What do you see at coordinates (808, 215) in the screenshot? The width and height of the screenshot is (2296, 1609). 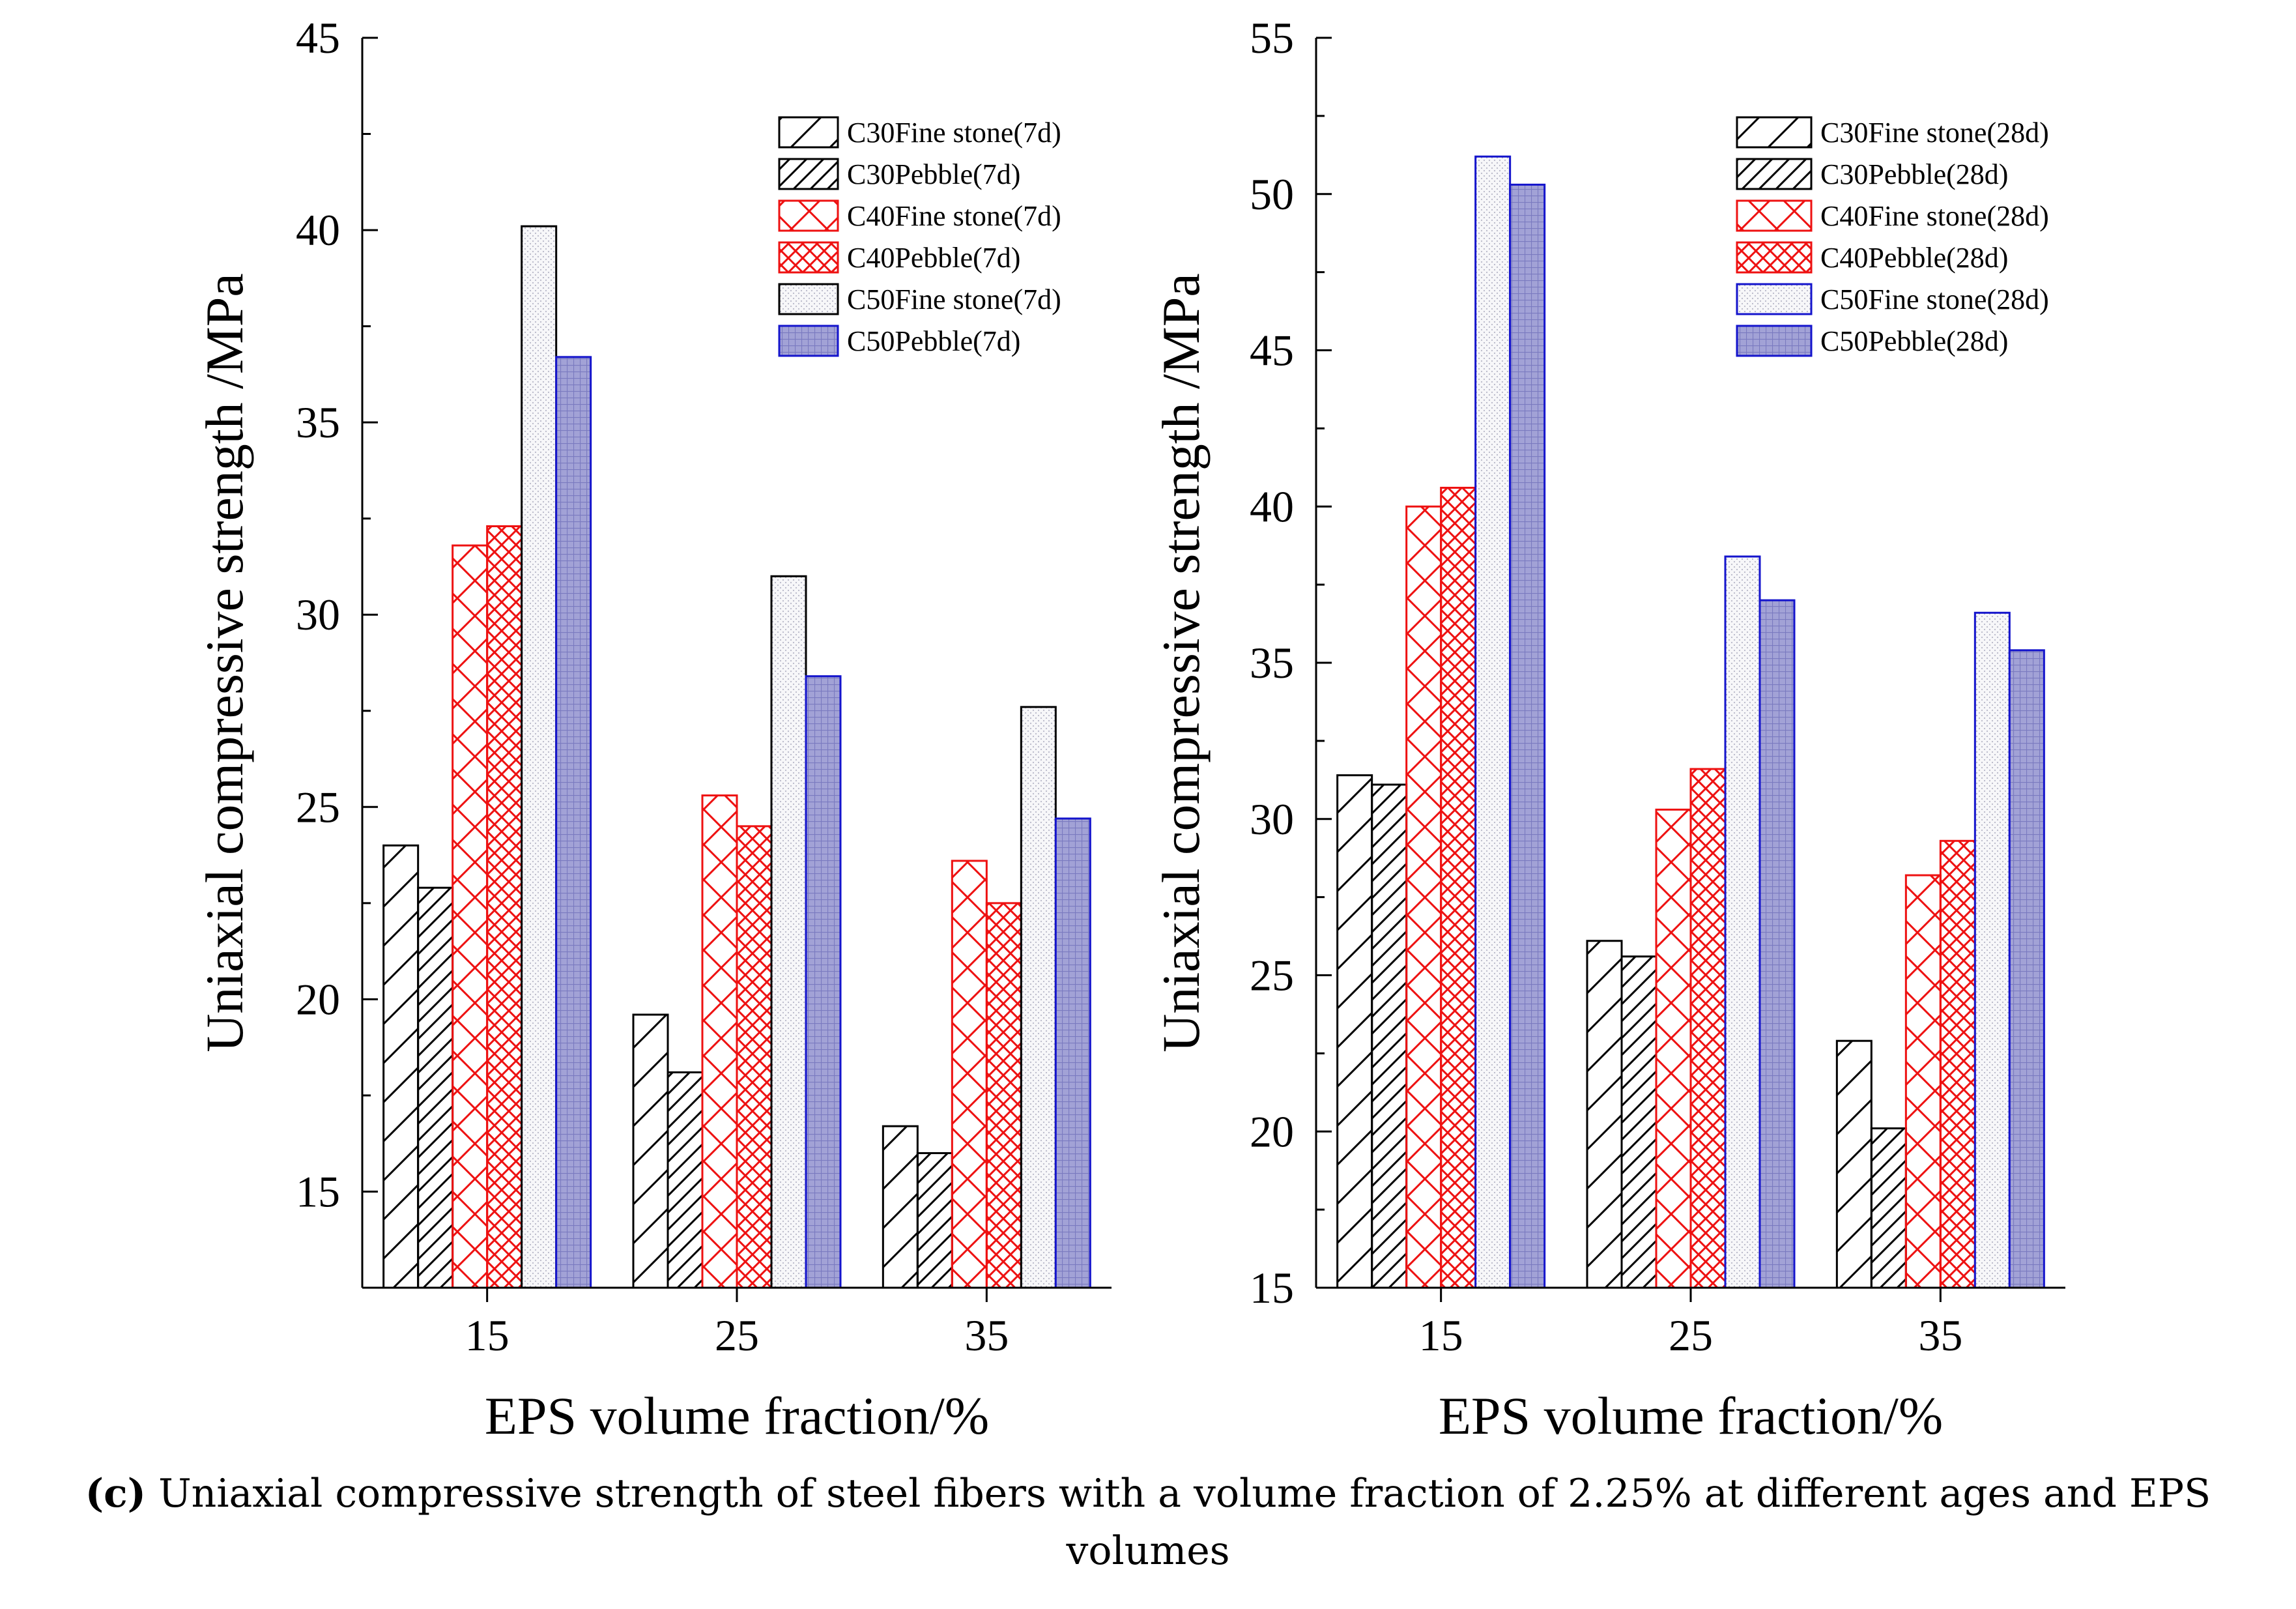 I see `legend-swatch-7d-s2` at bounding box center [808, 215].